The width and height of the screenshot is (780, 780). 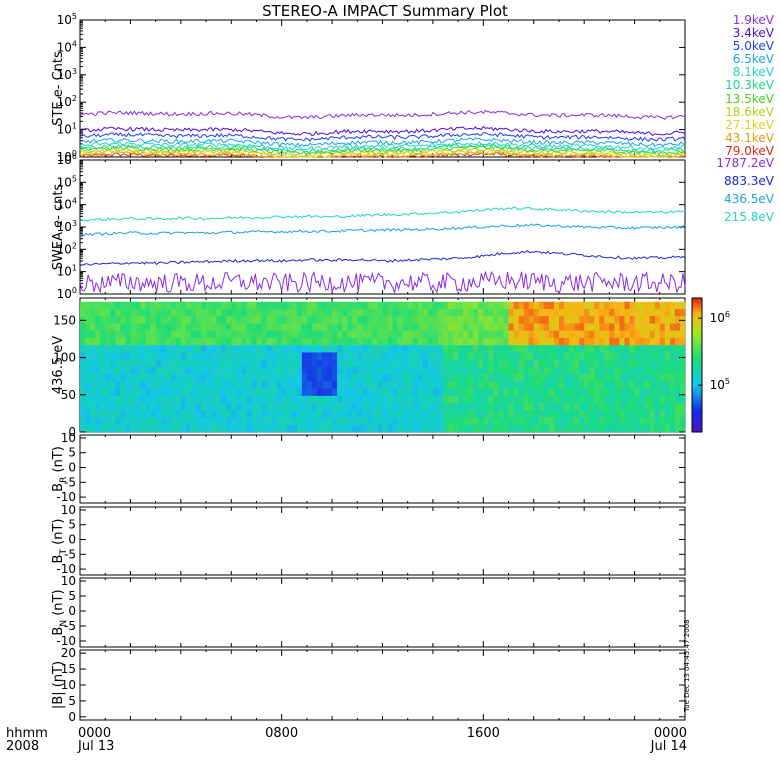 I want to click on y-tick-label: 102, so click(x=67, y=101).